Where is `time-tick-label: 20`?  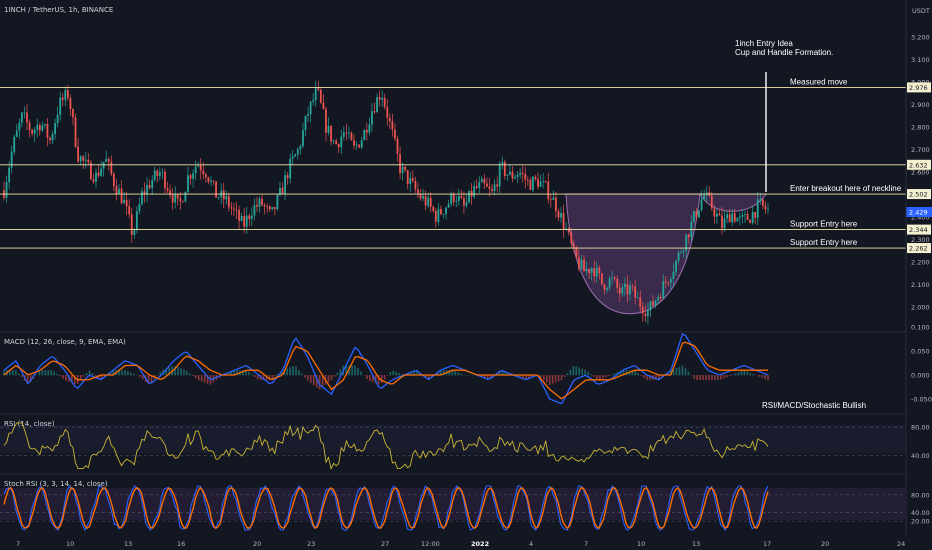
time-tick-label: 20 is located at coordinates (825, 544).